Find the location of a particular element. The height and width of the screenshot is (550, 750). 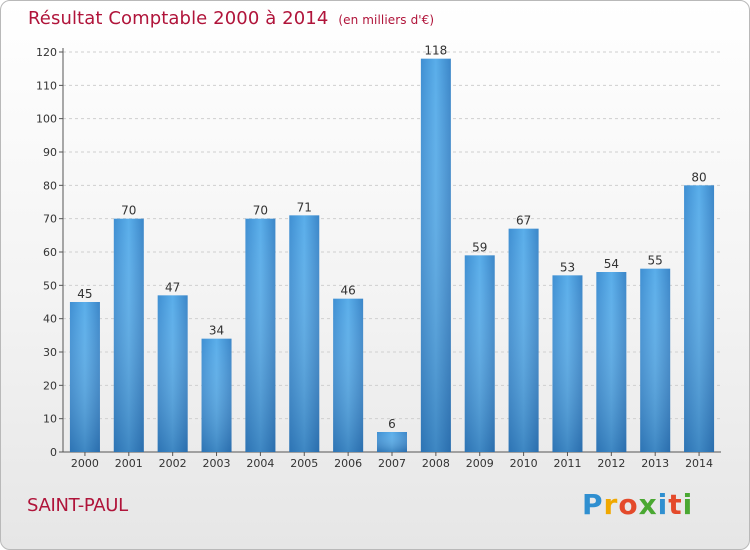

data-label: 47 is located at coordinates (172, 287).